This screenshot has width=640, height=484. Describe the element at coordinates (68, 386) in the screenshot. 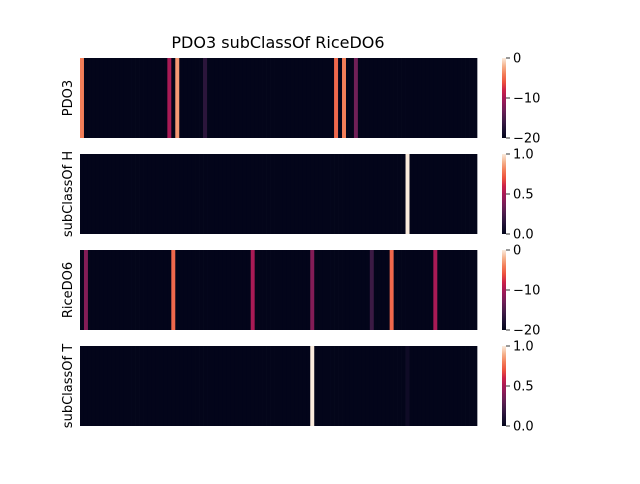

I see `panel-ylabel: subClassOf T` at that location.